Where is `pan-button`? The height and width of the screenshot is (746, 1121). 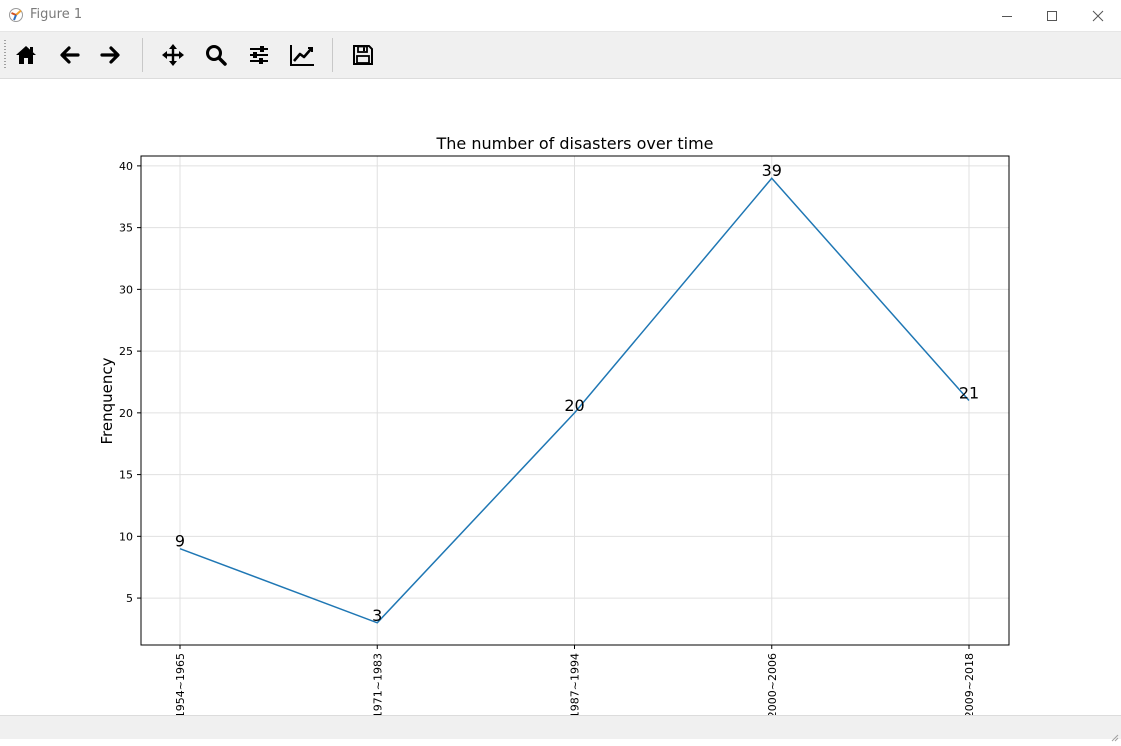
pan-button is located at coordinates (173, 55).